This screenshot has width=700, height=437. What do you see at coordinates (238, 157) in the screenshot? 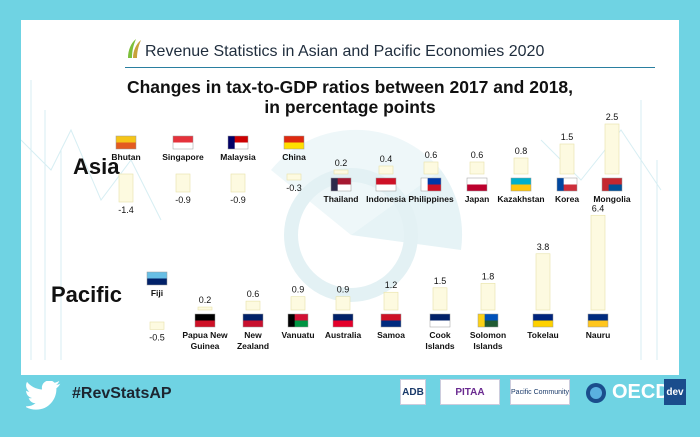
I see `category-label-malaysia: Malaysia` at bounding box center [238, 157].